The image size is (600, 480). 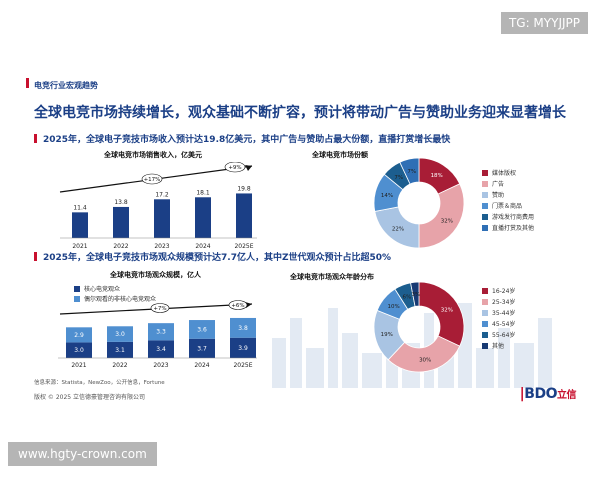 I want to click on audience-value-label: 2.9, so click(x=79, y=335).